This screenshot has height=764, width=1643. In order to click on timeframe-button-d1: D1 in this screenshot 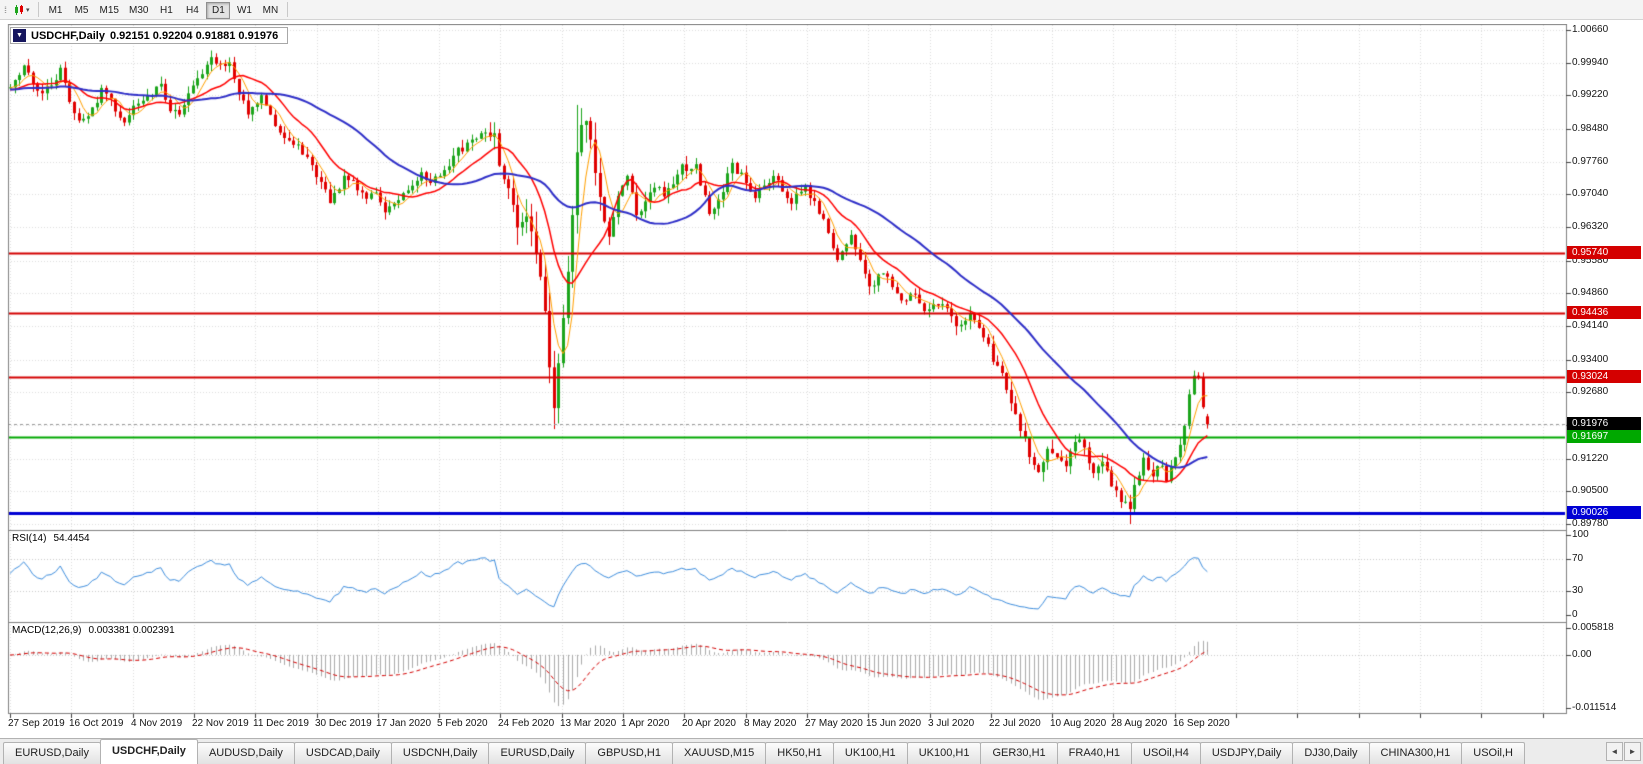, I will do `click(218, 10)`.